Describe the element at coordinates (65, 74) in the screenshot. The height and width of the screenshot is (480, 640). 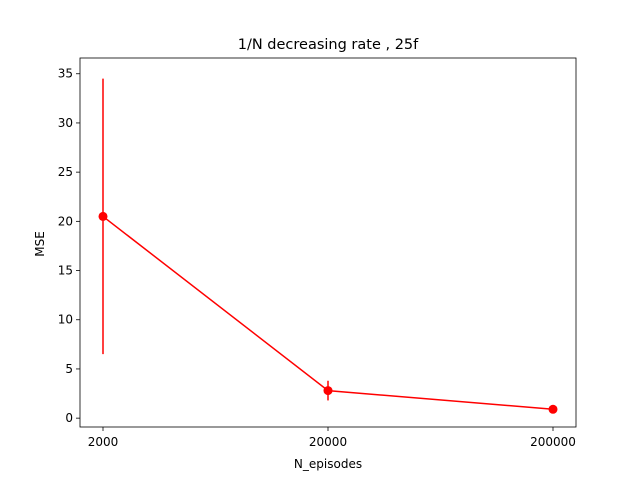
I see `y-tick-label-7: 35` at that location.